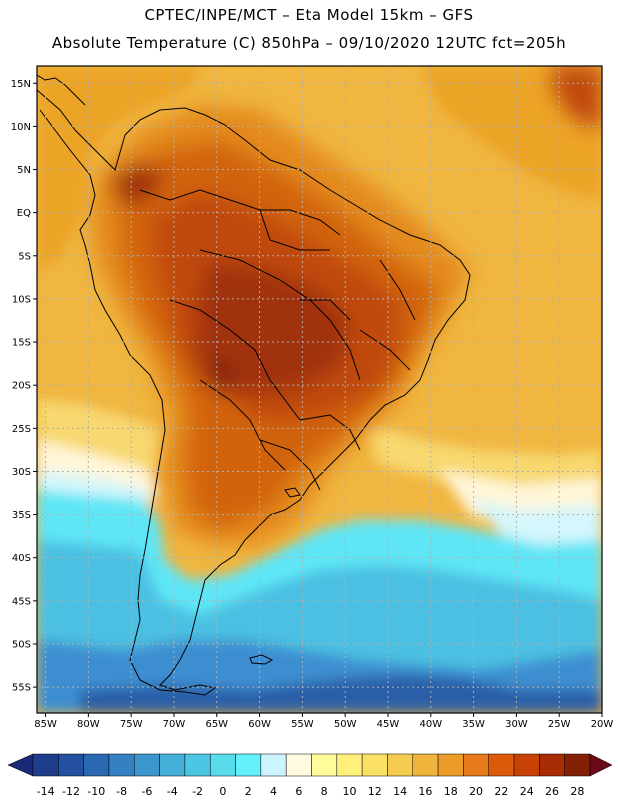 This screenshot has height=800, width=618. What do you see at coordinates (21, 515) in the screenshot?
I see `latitude-label: 35S` at bounding box center [21, 515].